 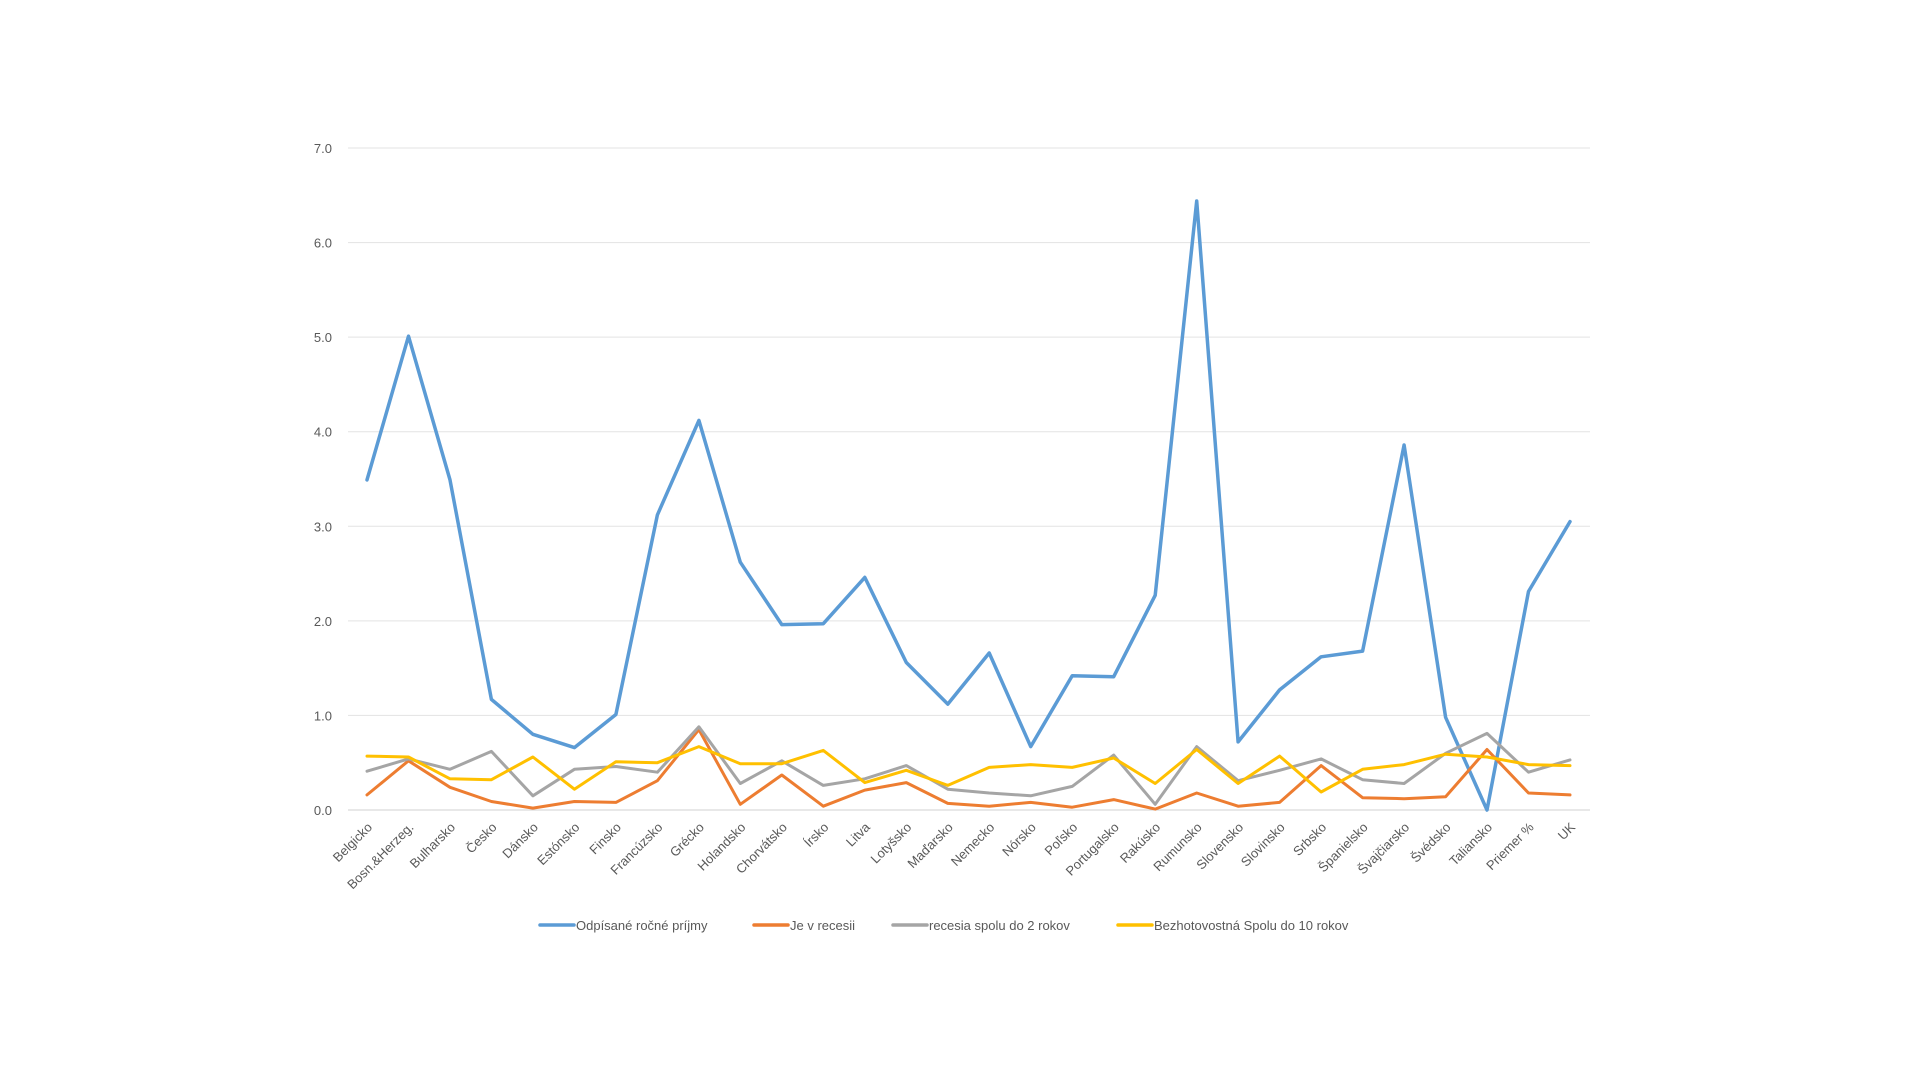 I want to click on x-tick-label: Finsko, so click(x=605, y=839).